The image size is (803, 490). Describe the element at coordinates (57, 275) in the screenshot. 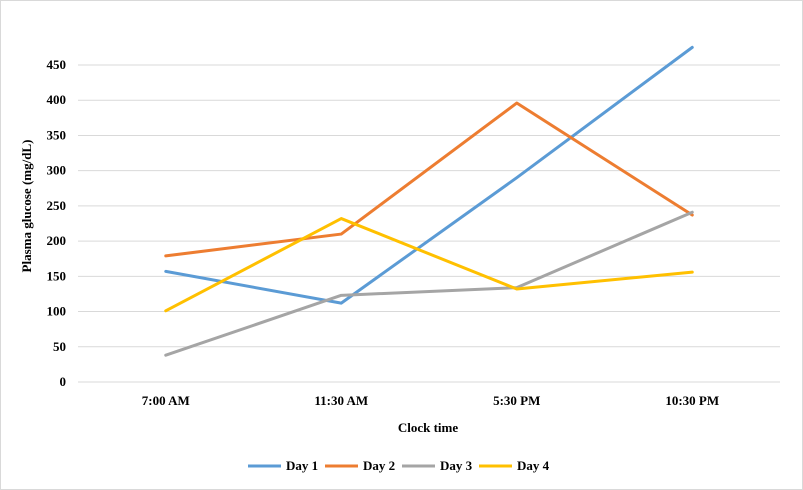

I see `y-tick-label: 150` at that location.